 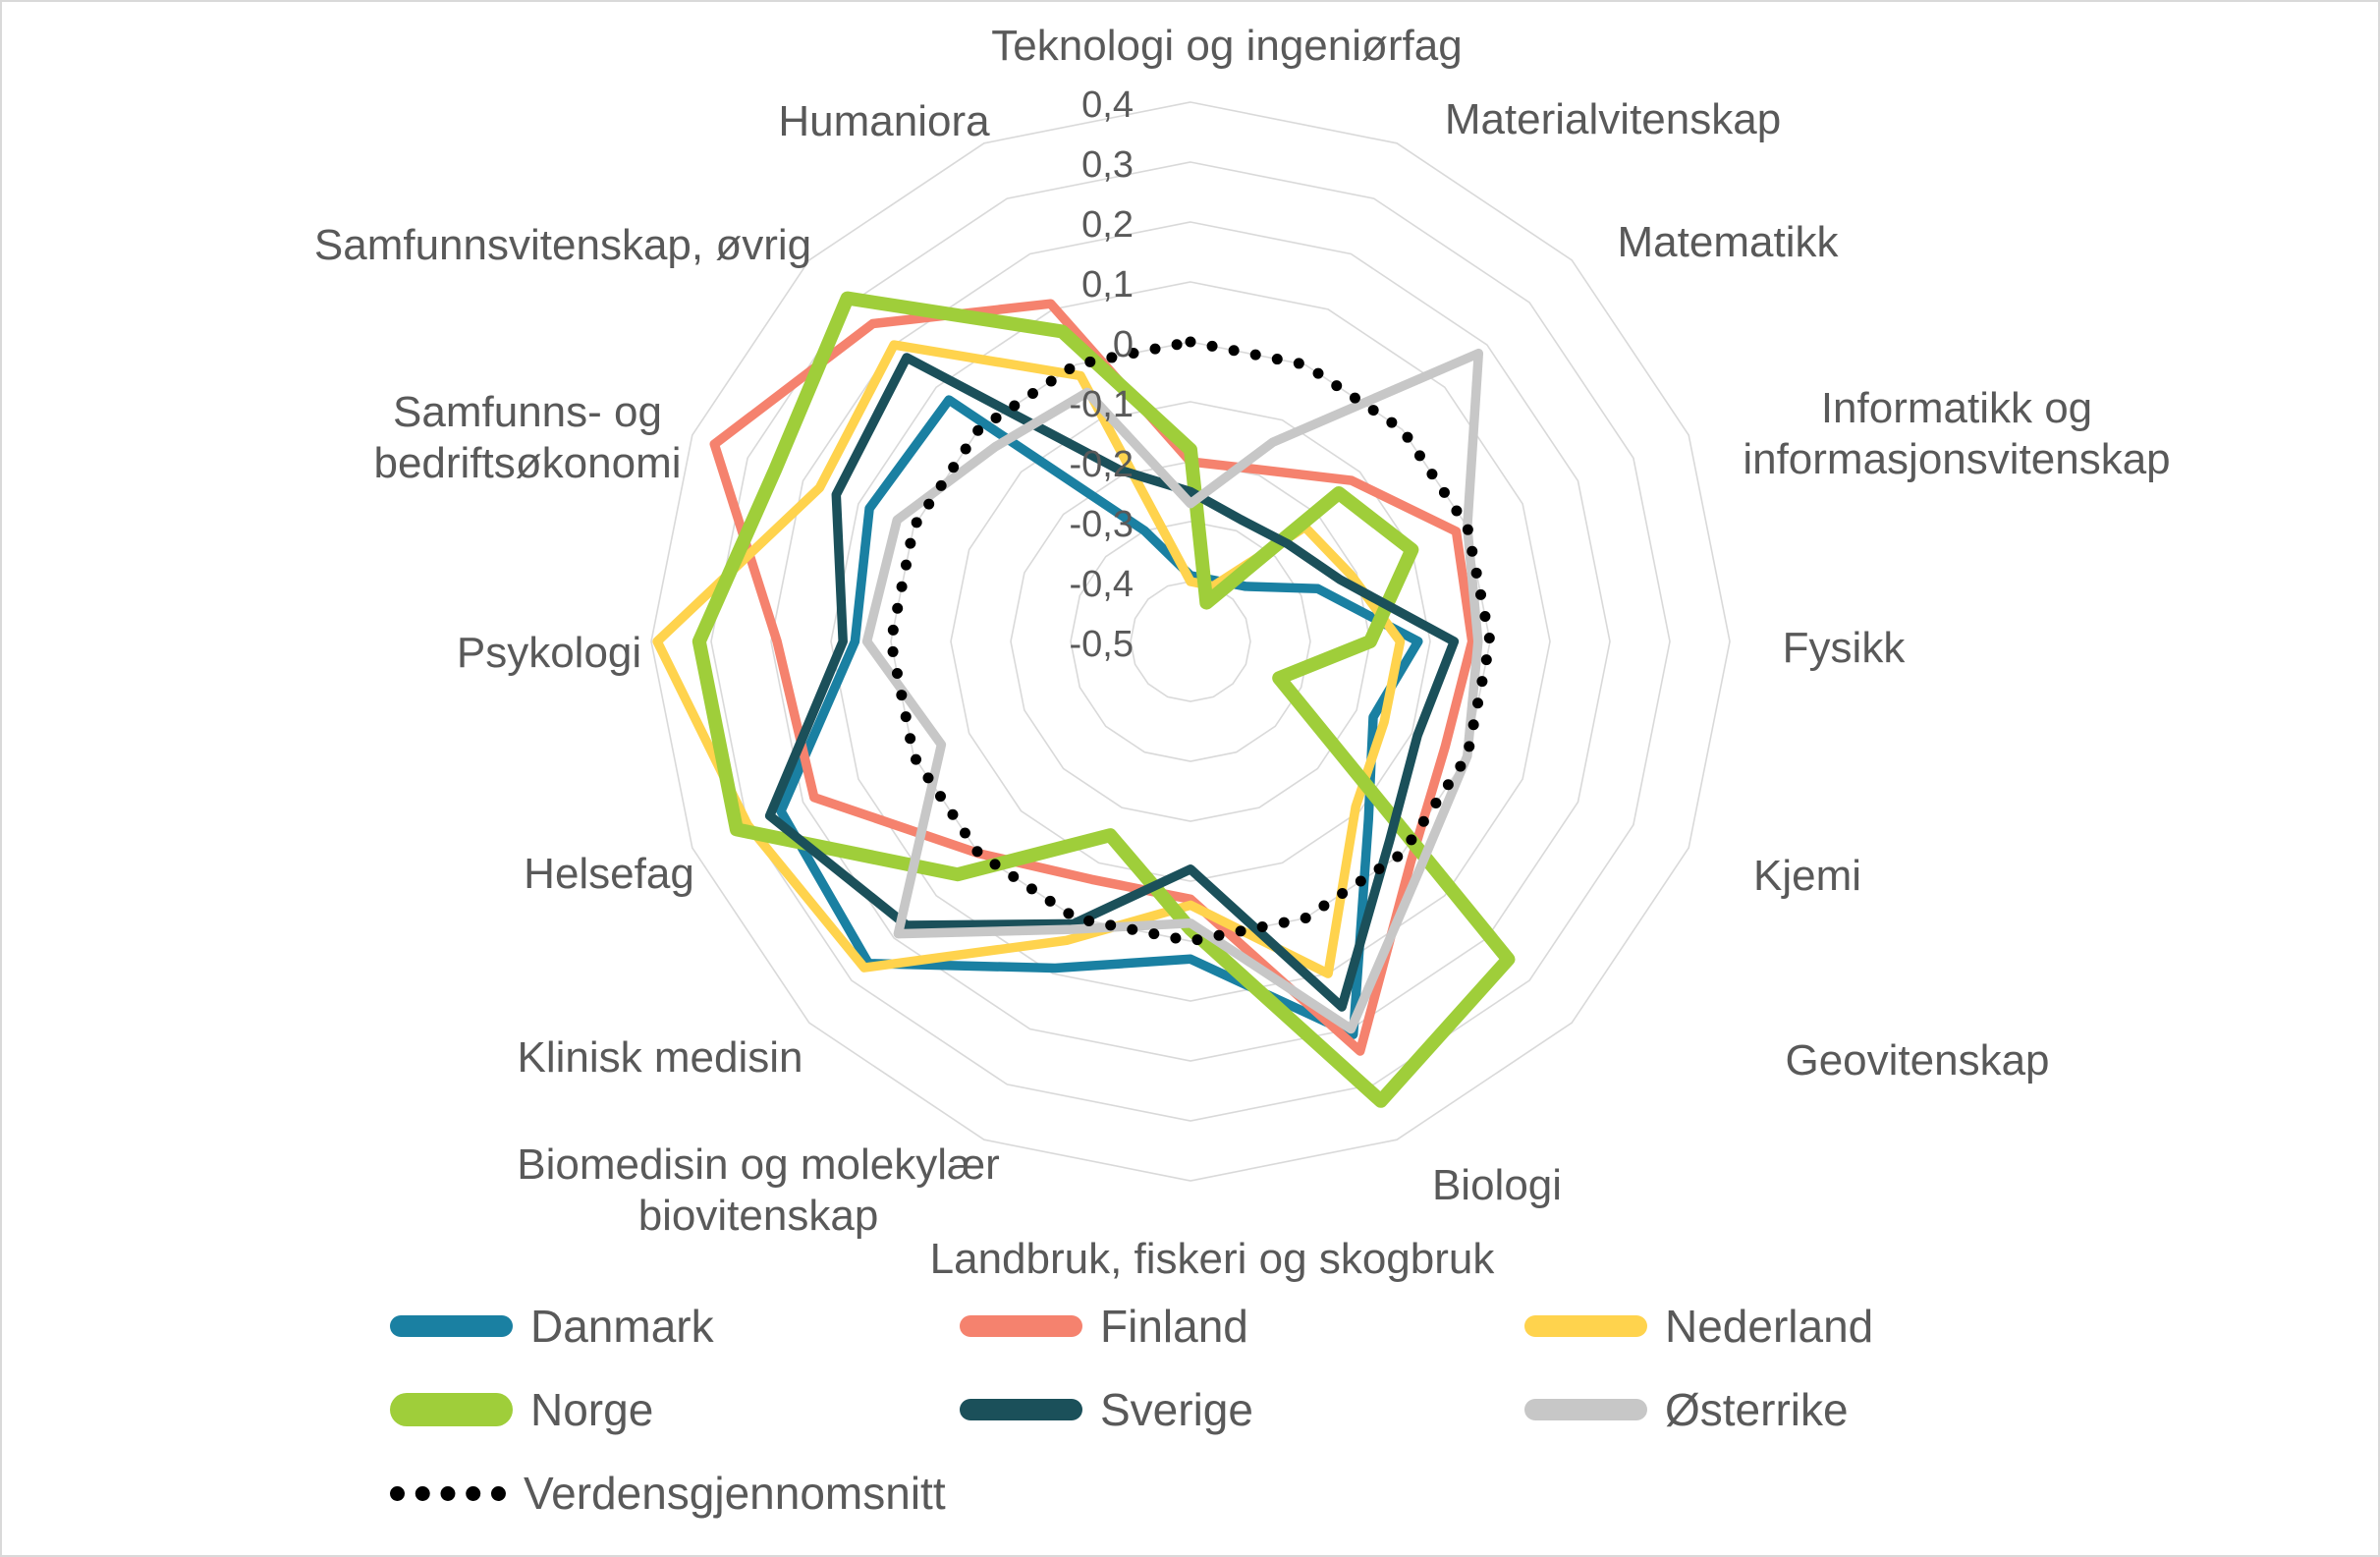 What do you see at coordinates (735, 1493) in the screenshot?
I see `legend-label: Verdensgjennomsnitt` at bounding box center [735, 1493].